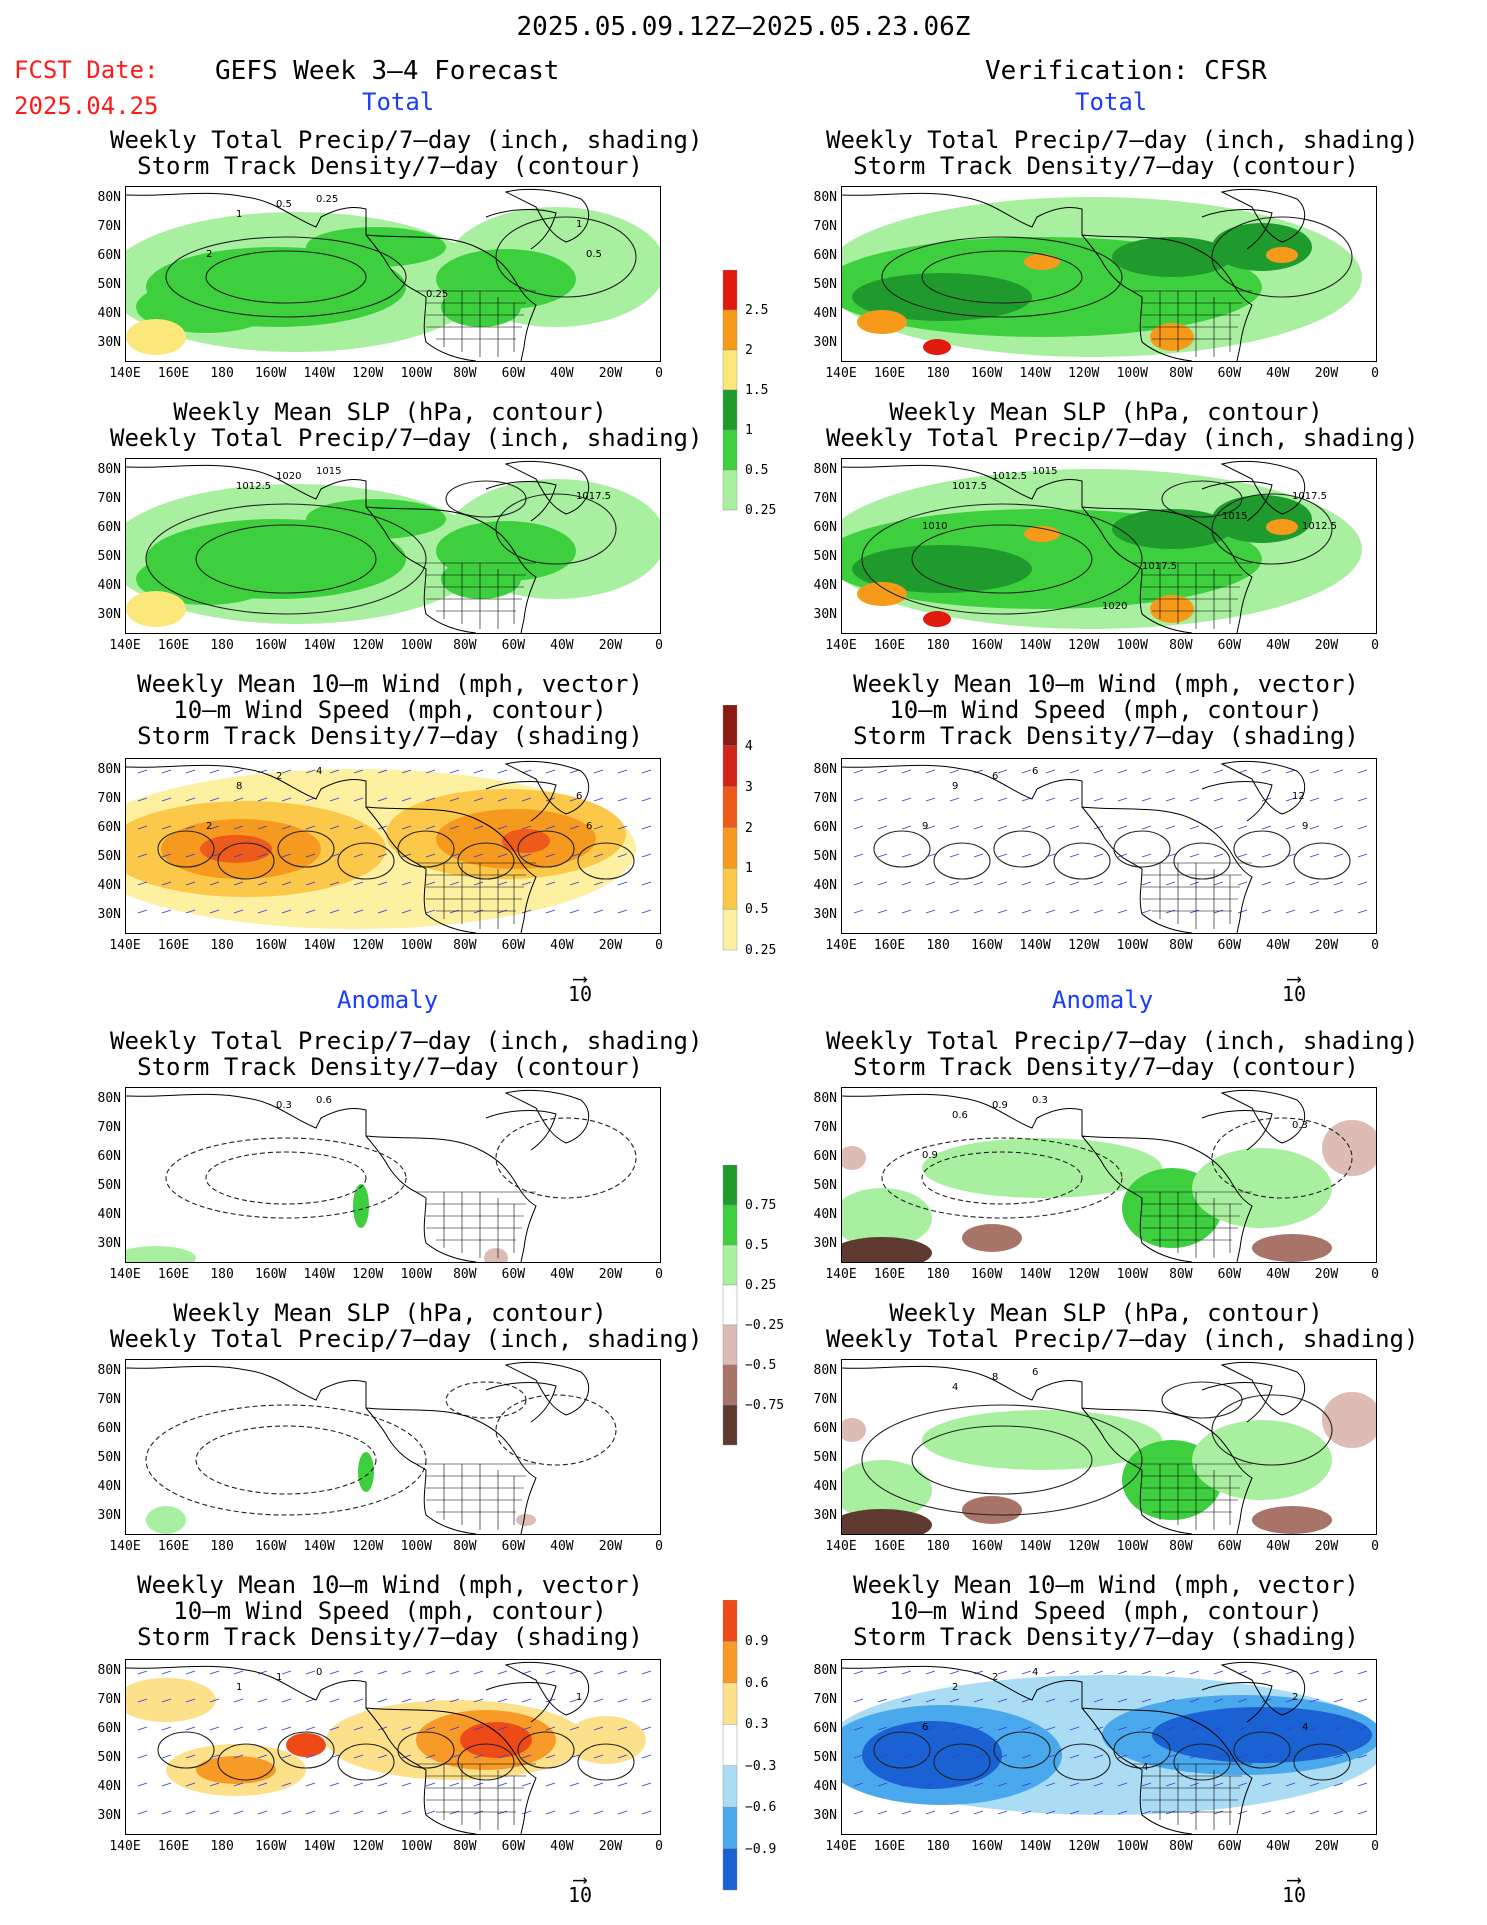 The height and width of the screenshot is (1925, 1487). What do you see at coordinates (761, 950) in the screenshot?
I see `colorbar-label: 0.25` at bounding box center [761, 950].